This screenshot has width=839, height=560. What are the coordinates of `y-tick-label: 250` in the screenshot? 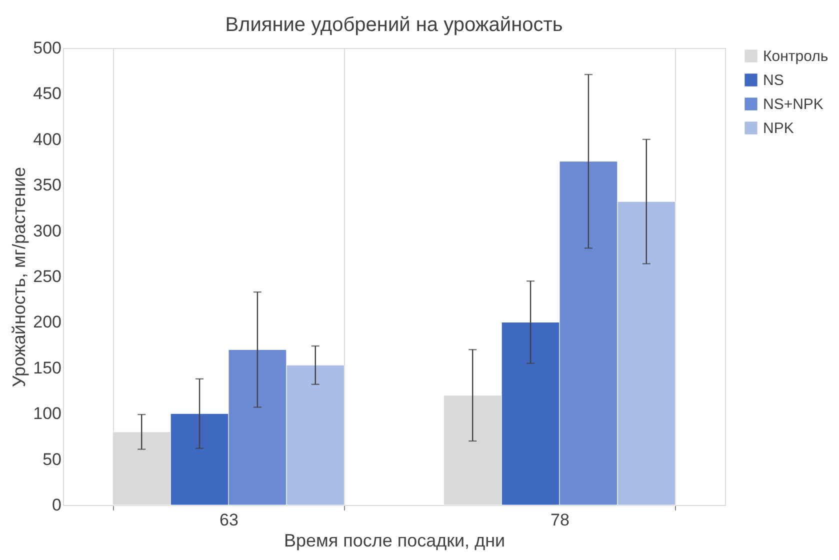 It's located at (47, 276).